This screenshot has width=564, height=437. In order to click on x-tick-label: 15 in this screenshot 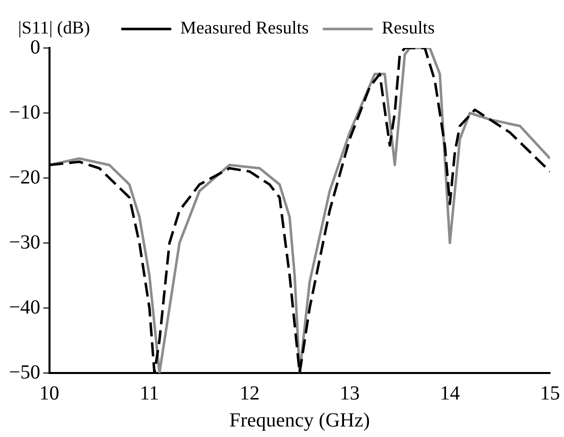, I will do `click(550, 393)`.